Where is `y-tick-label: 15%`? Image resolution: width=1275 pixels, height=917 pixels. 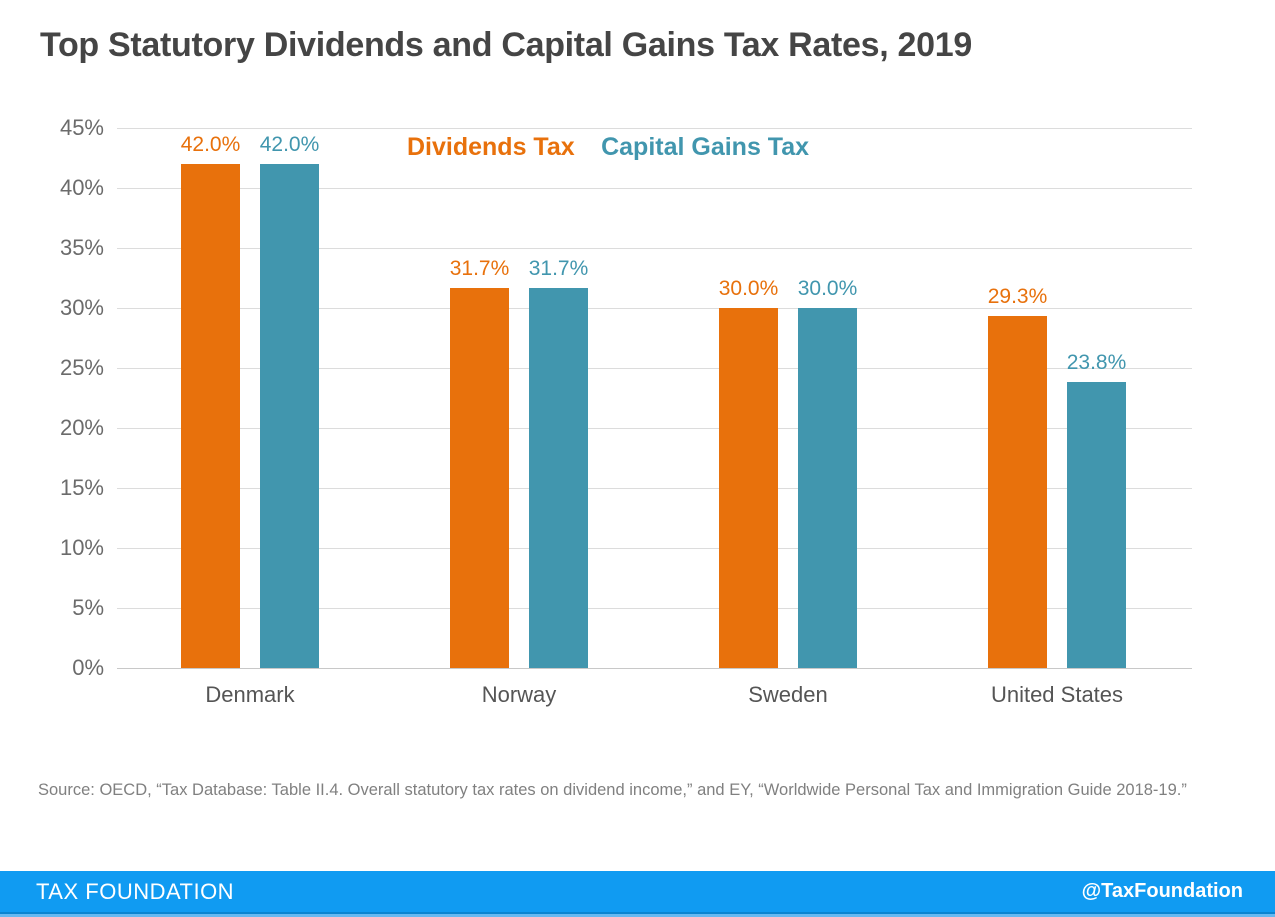
y-tick-label: 15% is located at coordinates (81, 487).